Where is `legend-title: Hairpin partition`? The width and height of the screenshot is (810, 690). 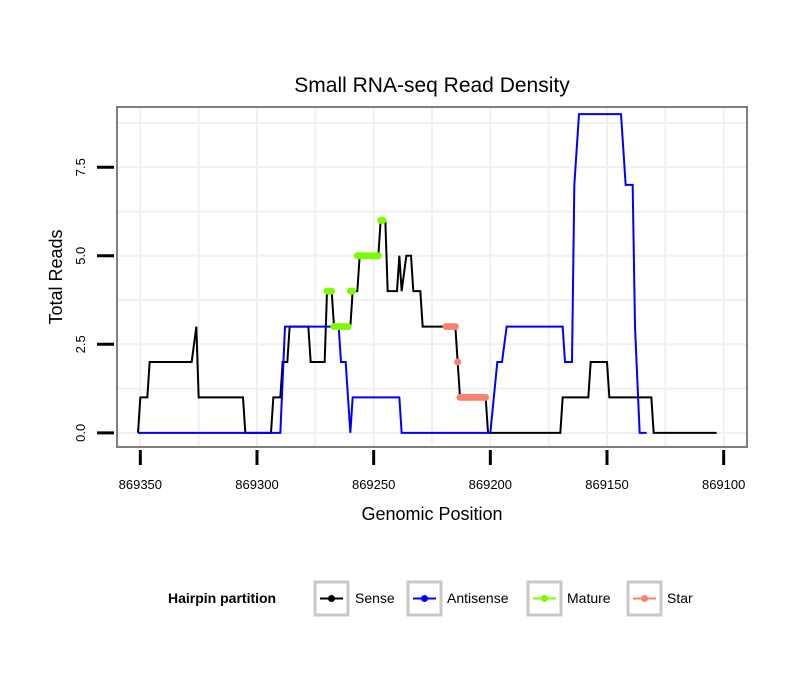
legend-title: Hairpin partition is located at coordinates (222, 598).